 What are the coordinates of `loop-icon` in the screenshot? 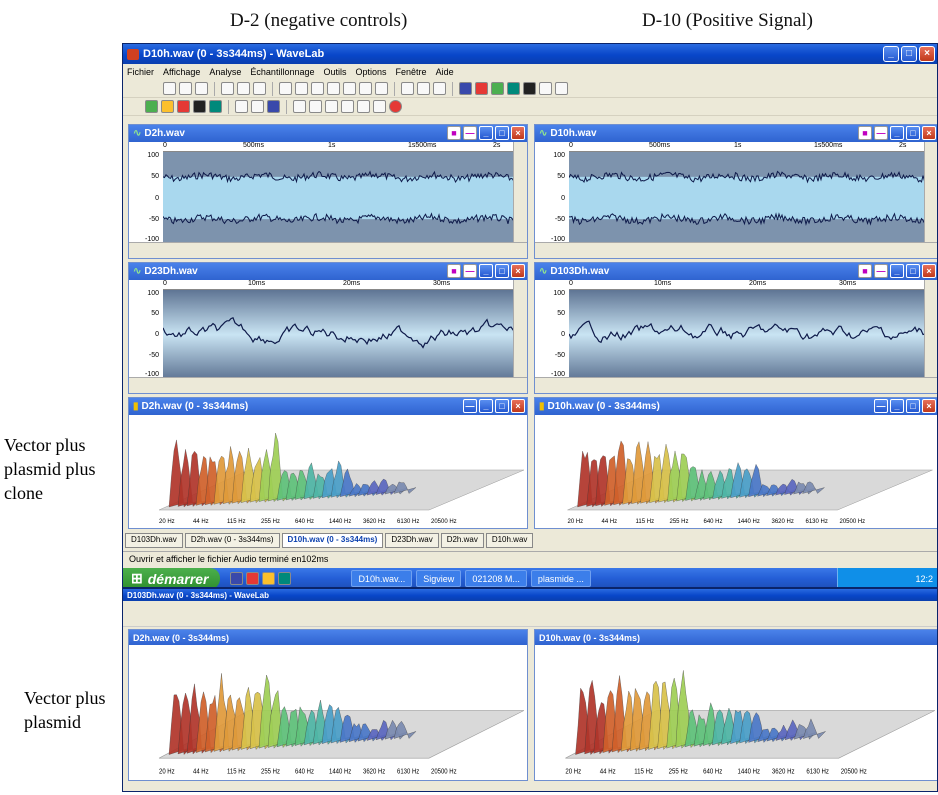 It's located at (439, 88).